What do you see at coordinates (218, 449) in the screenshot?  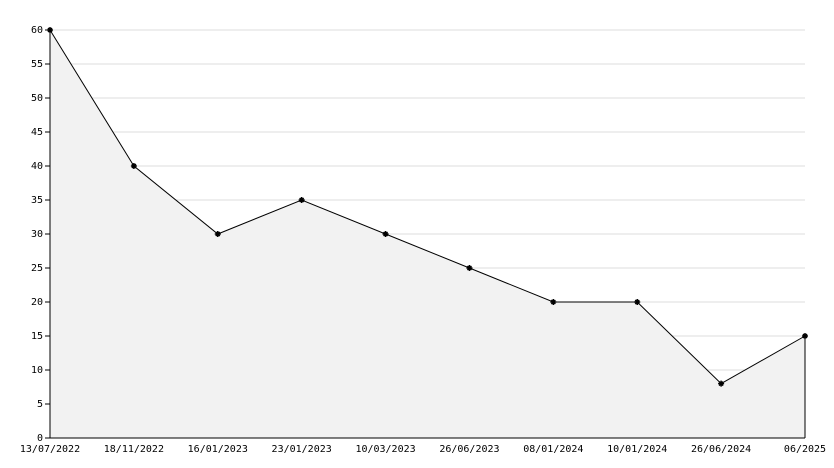 I see `x-tick-label: 16/01/2023` at bounding box center [218, 449].